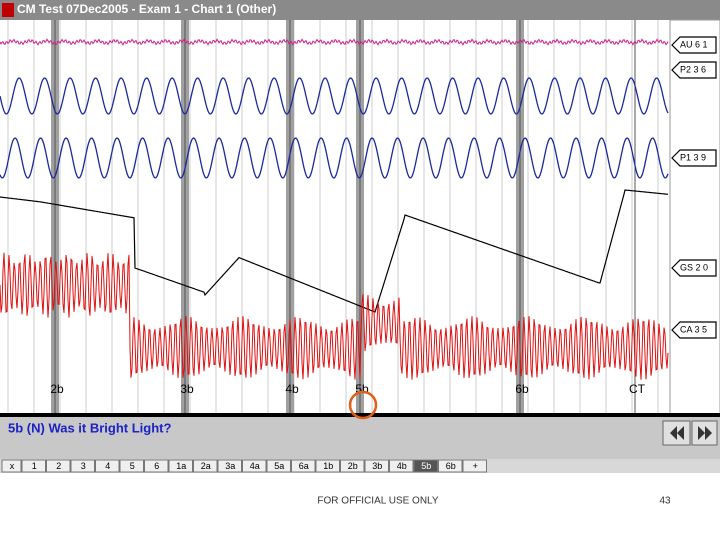 The image size is (720, 545). I want to click on chart-tab-label: 5, so click(132, 466).